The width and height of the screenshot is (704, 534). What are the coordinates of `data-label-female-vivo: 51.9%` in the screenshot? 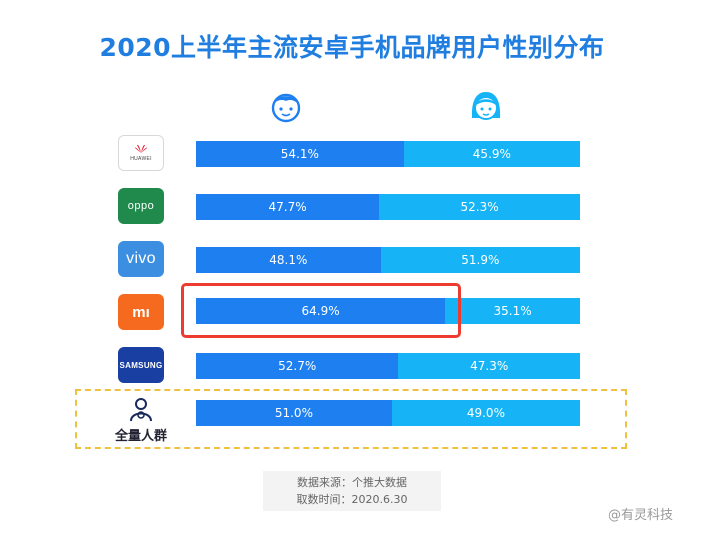 It's located at (480, 260).